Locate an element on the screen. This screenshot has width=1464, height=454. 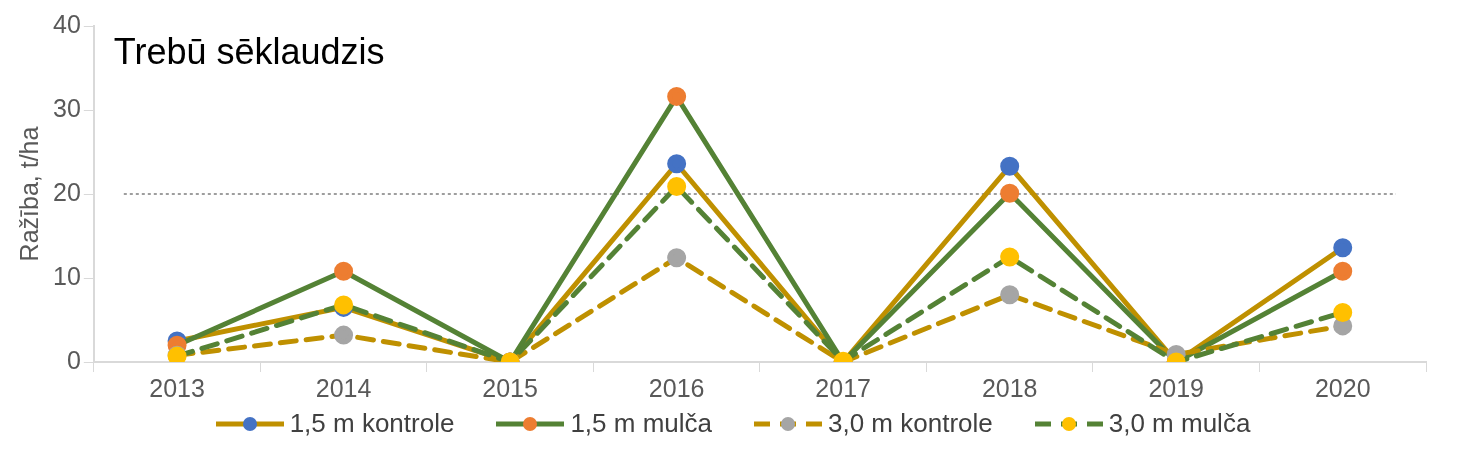
x-tick-label: 2019 is located at coordinates (1176, 387).